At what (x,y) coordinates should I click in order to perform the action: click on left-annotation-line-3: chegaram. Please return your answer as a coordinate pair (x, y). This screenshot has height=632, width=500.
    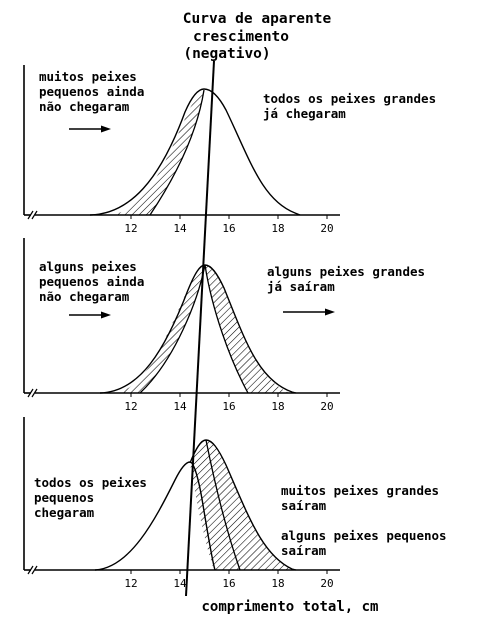
    Looking at the image, I should click on (64, 512).